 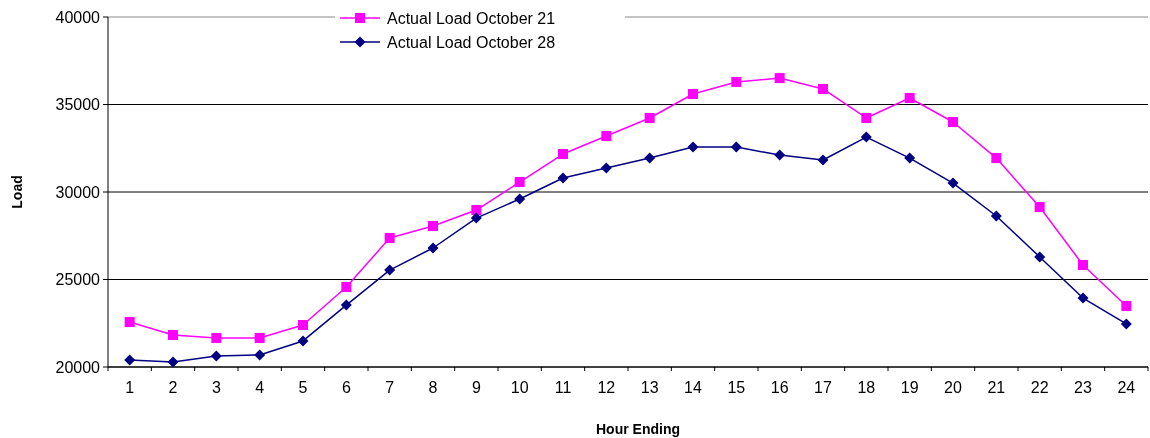 What do you see at coordinates (1126, 387) in the screenshot?
I see `x-tick-label: 24` at bounding box center [1126, 387].